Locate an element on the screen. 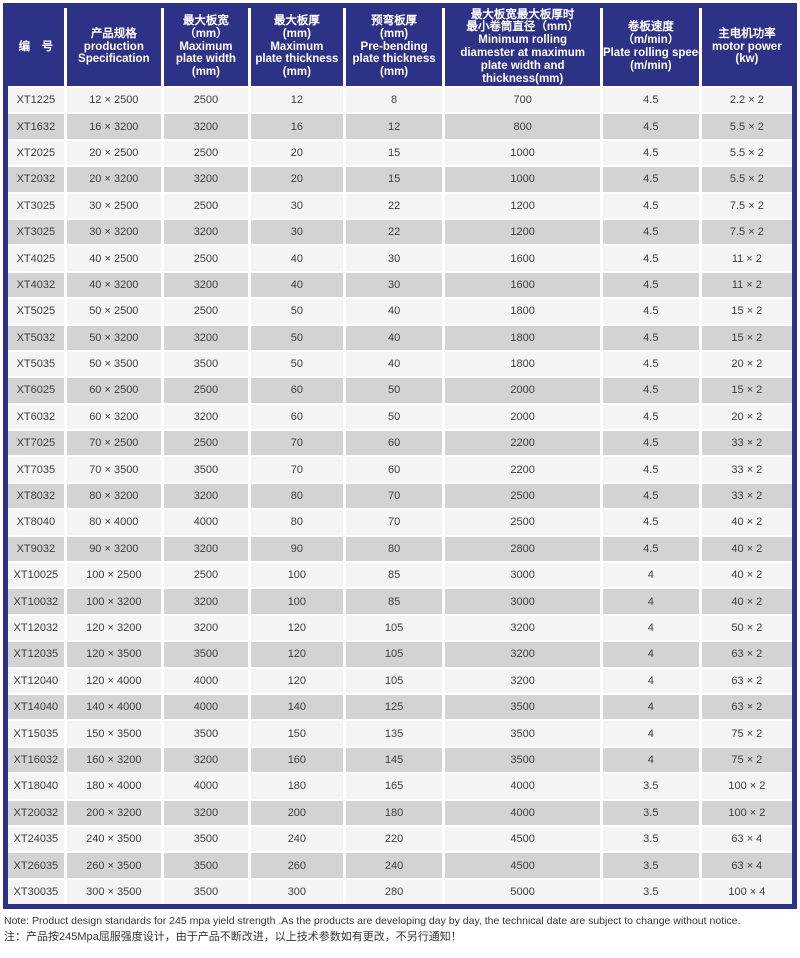 This screenshot has height=958, width=800. value-cell-prebend_thickness: 50 is located at coordinates (394, 417).